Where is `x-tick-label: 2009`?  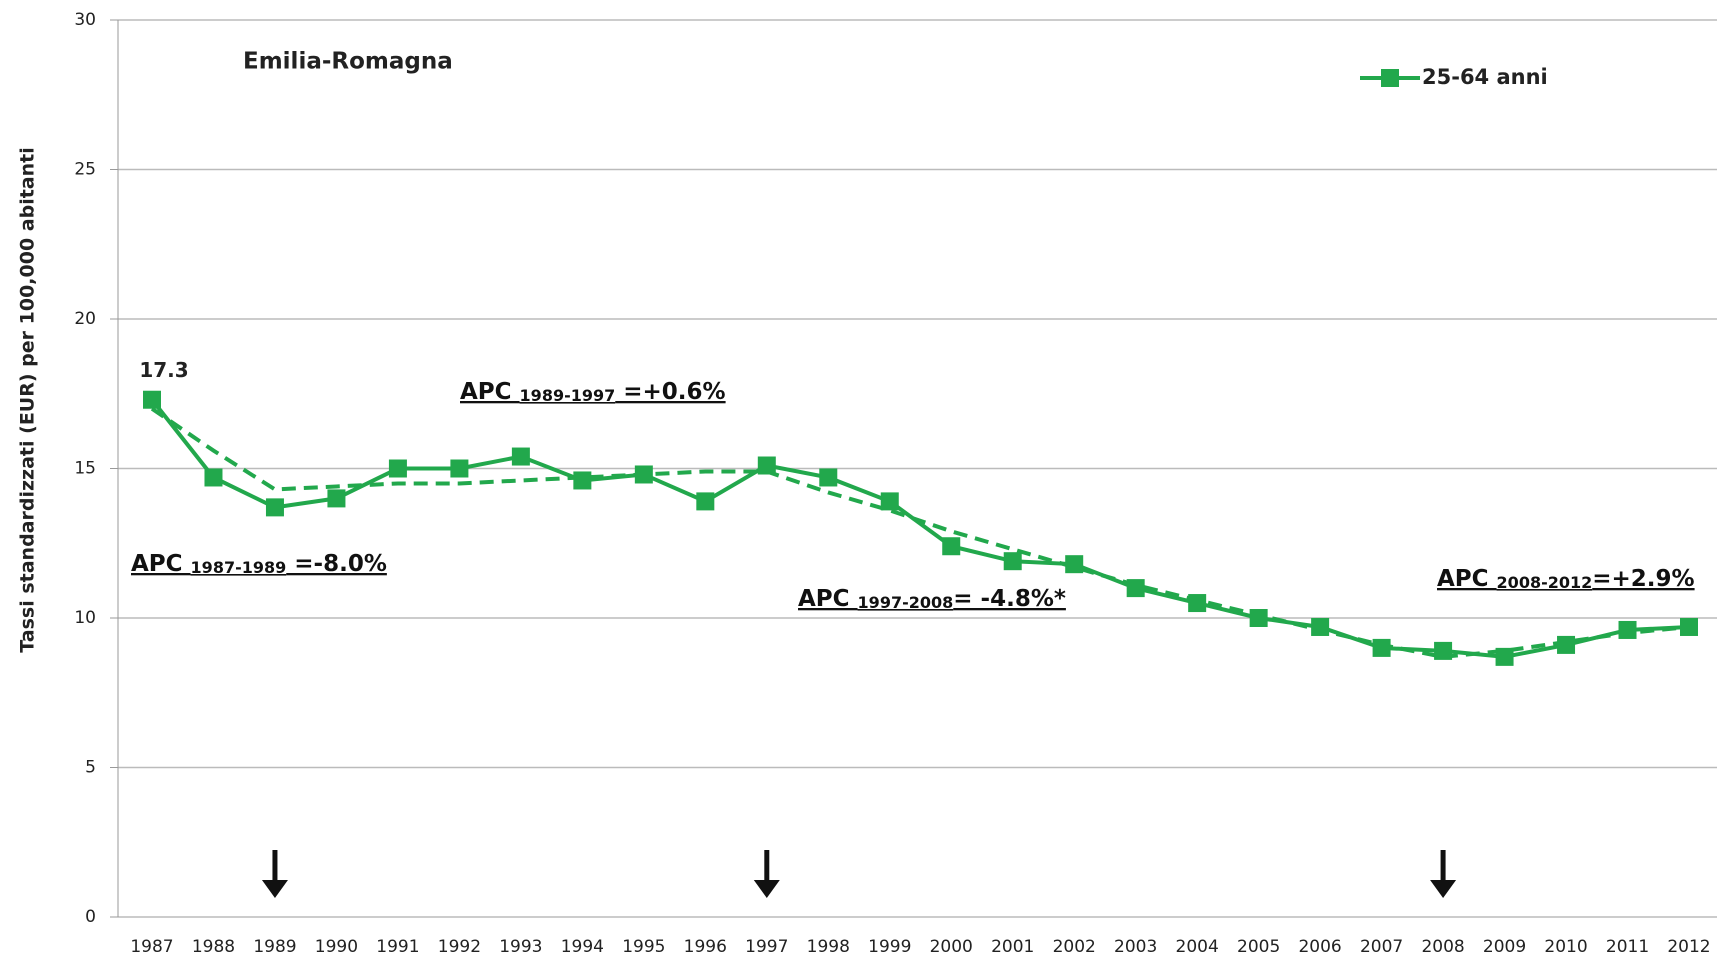 x-tick-label: 2009 is located at coordinates (1504, 947).